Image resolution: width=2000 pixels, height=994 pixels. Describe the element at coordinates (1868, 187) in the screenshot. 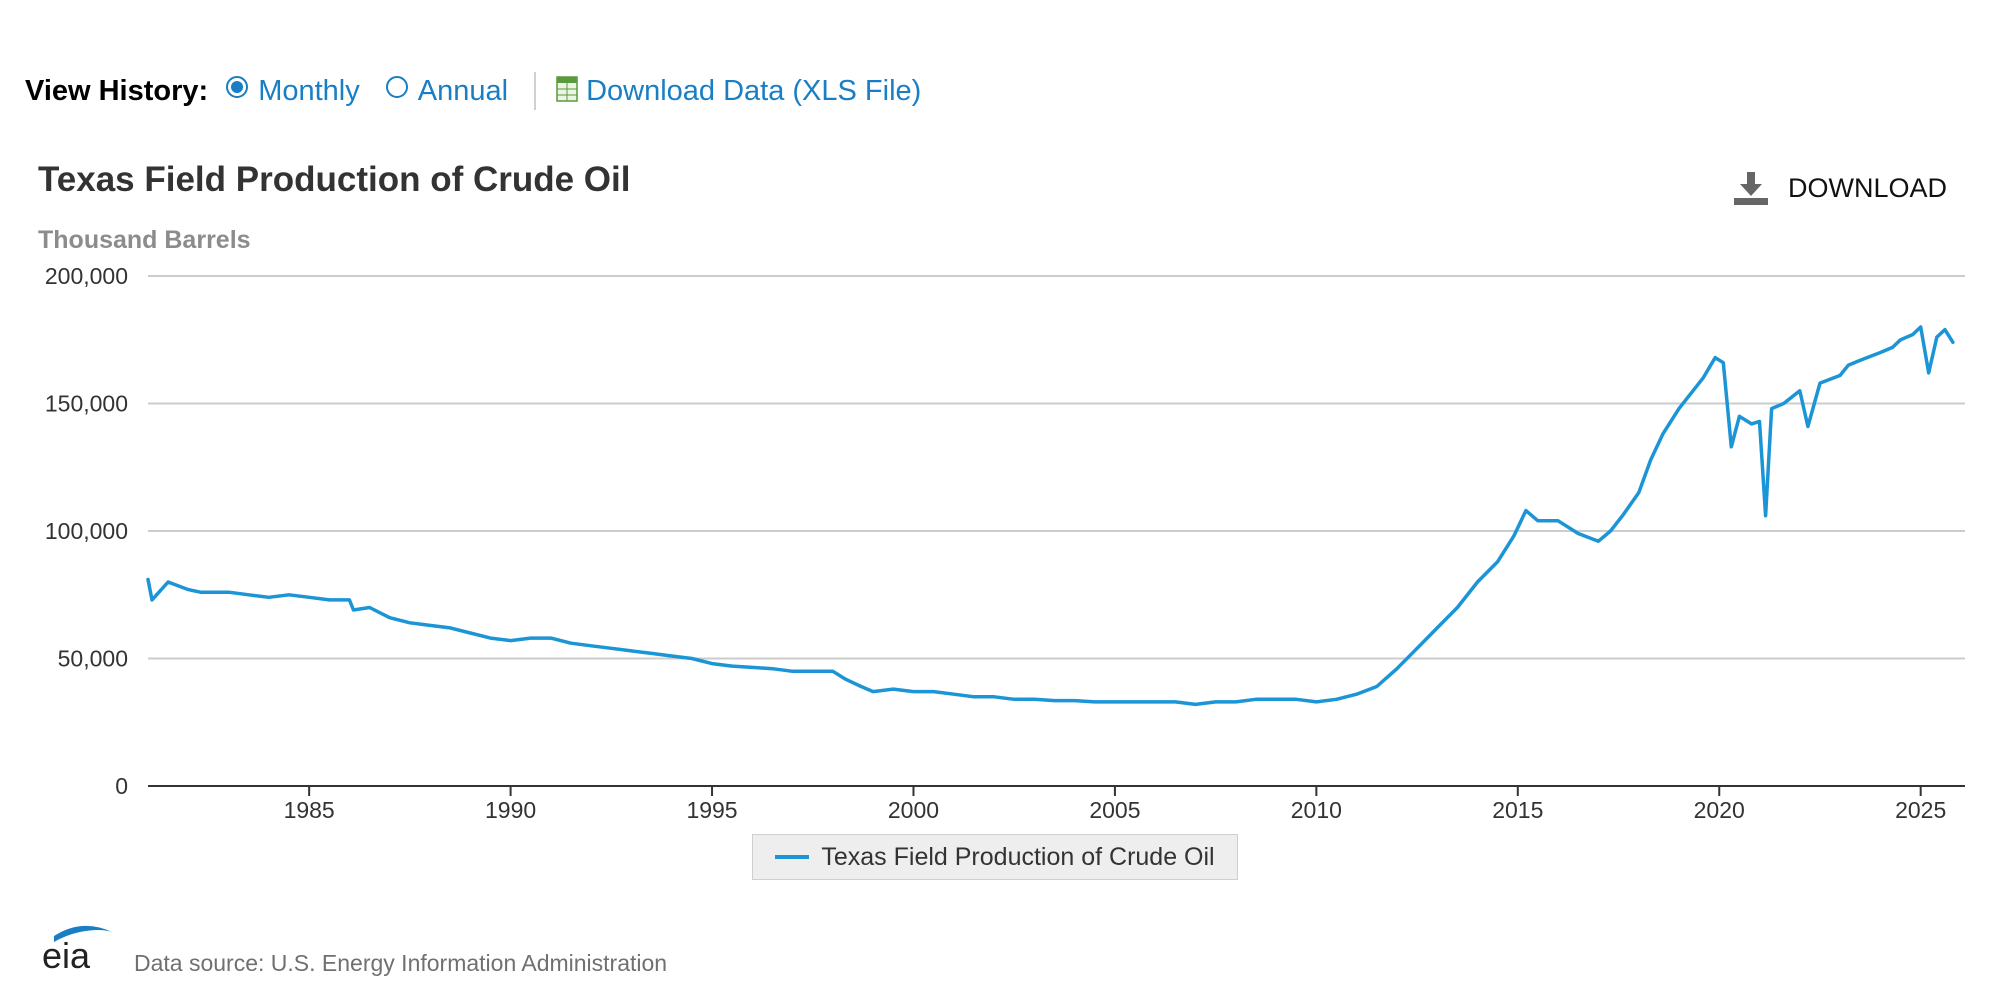

I see `download-label: DOWNLOAD` at that location.